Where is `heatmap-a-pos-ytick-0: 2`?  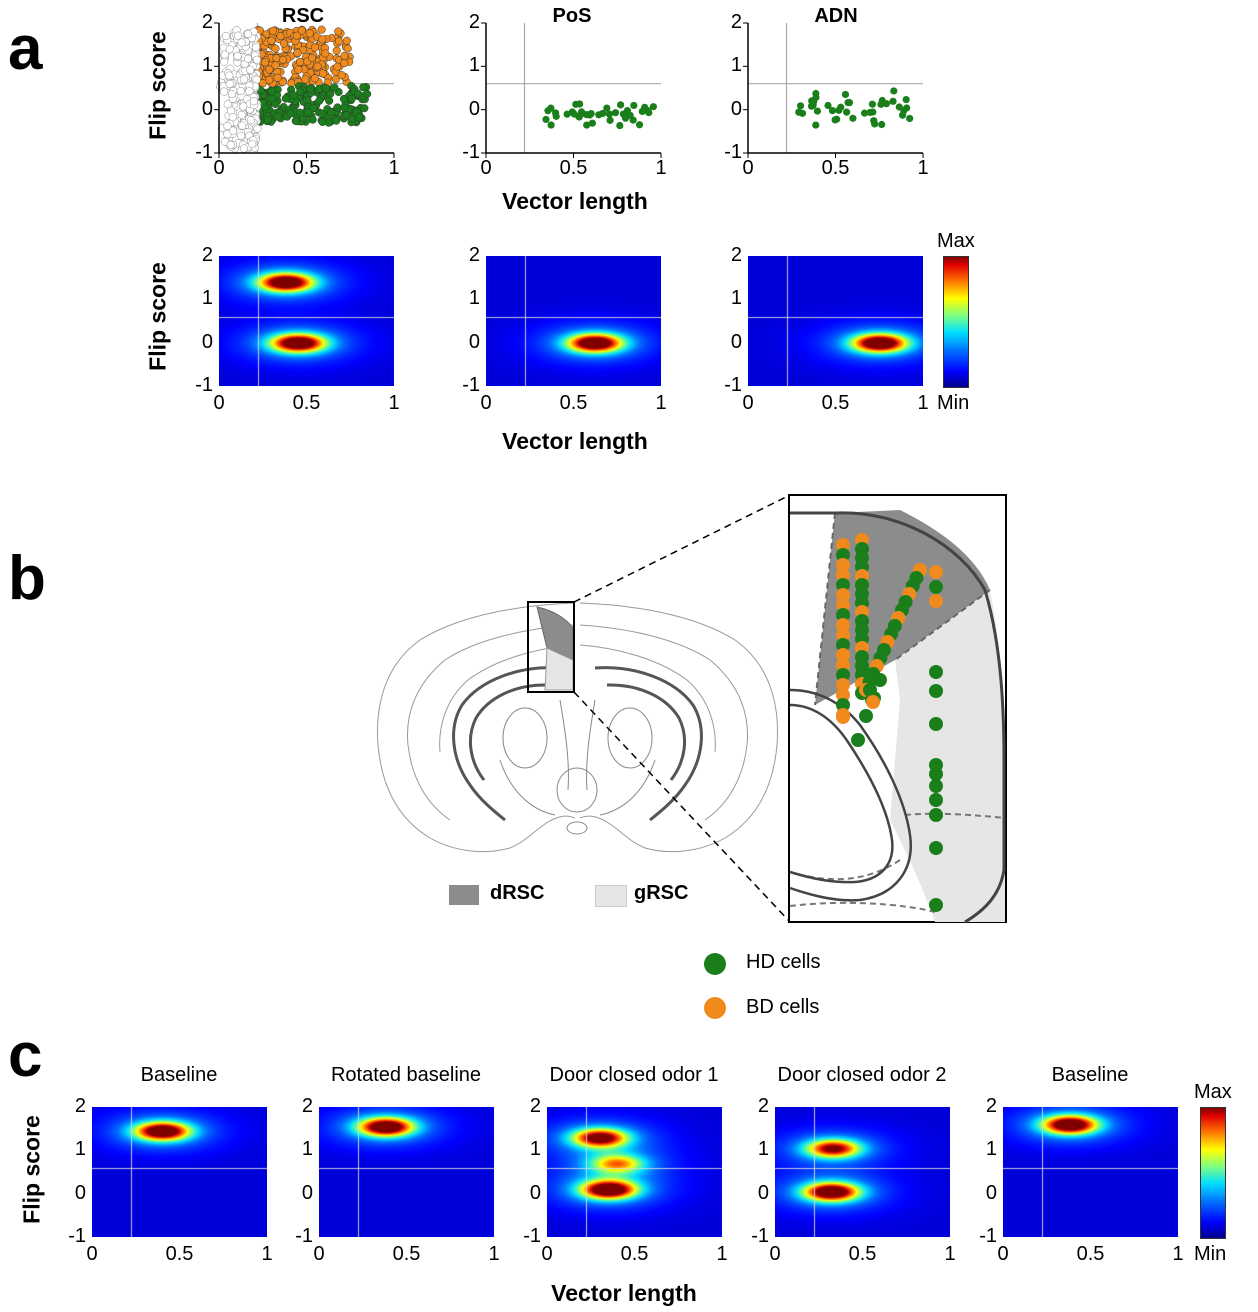
heatmap-a-pos-ytick-0: 2 is located at coordinates (474, 255).